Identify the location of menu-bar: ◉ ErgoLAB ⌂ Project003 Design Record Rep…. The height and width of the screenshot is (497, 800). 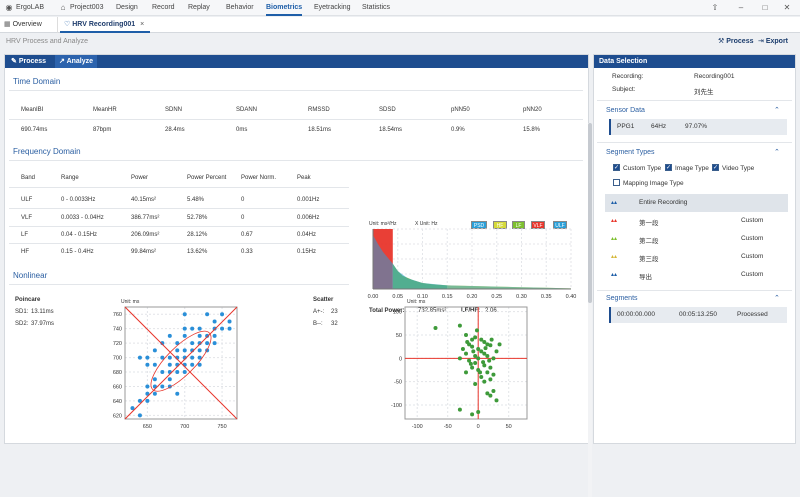
(400, 8).